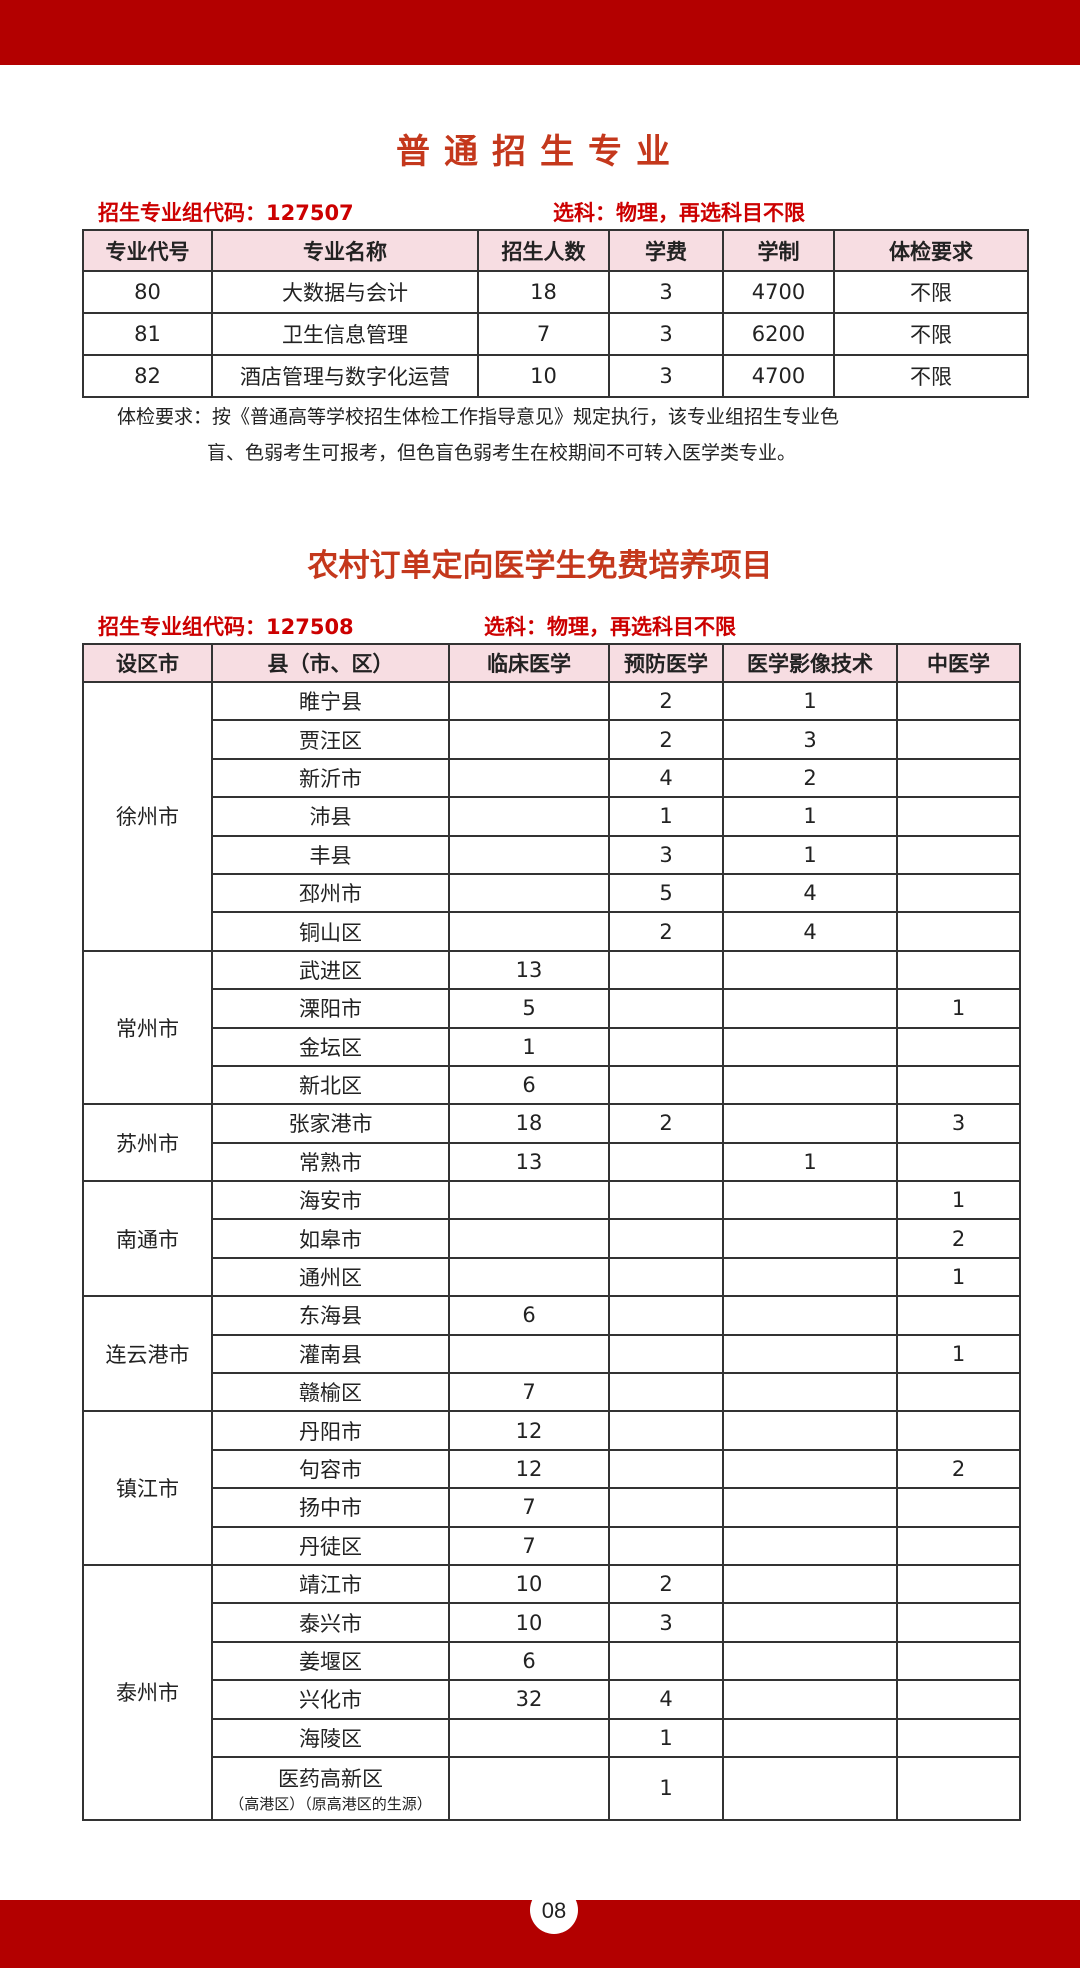 This screenshot has height=1968, width=1080. I want to click on table-row: 连云港市 东海县 6, so click(551, 1354).